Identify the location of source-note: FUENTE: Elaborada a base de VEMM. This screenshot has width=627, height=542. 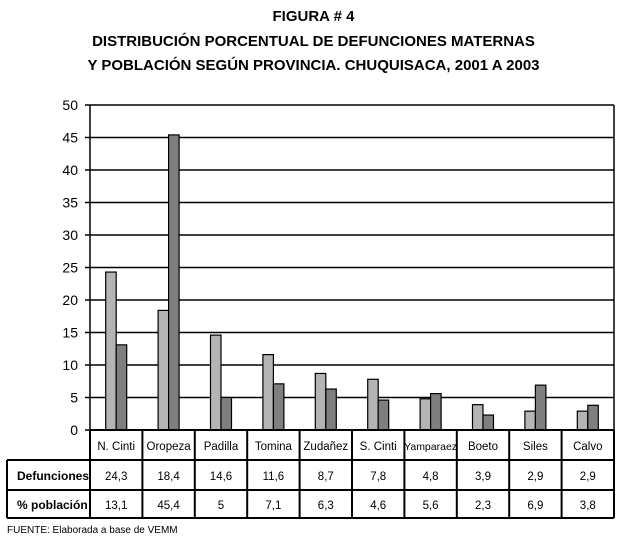
(92, 530).